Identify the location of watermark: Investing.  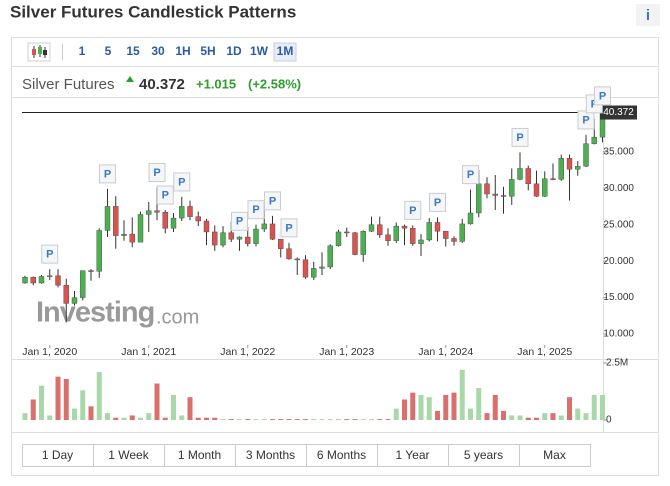
(95, 313).